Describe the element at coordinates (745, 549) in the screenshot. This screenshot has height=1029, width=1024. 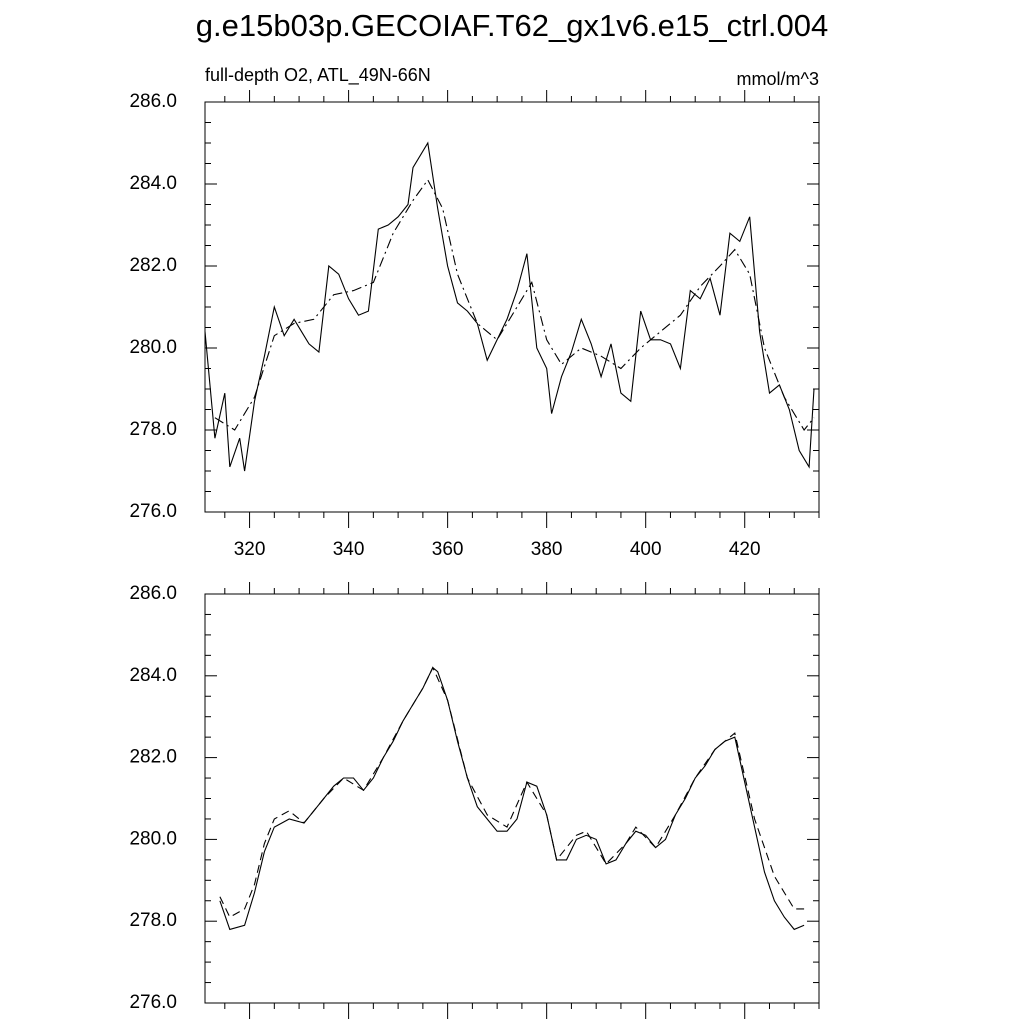
I see `x-tick-label: 420` at that location.